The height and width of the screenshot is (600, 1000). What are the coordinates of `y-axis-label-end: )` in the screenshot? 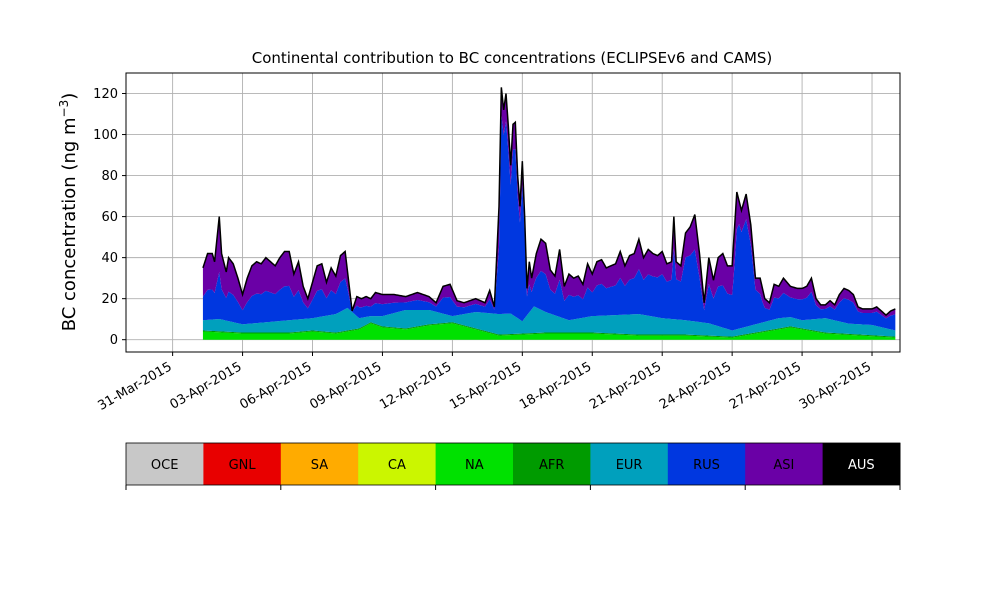 It's located at (69, 96).